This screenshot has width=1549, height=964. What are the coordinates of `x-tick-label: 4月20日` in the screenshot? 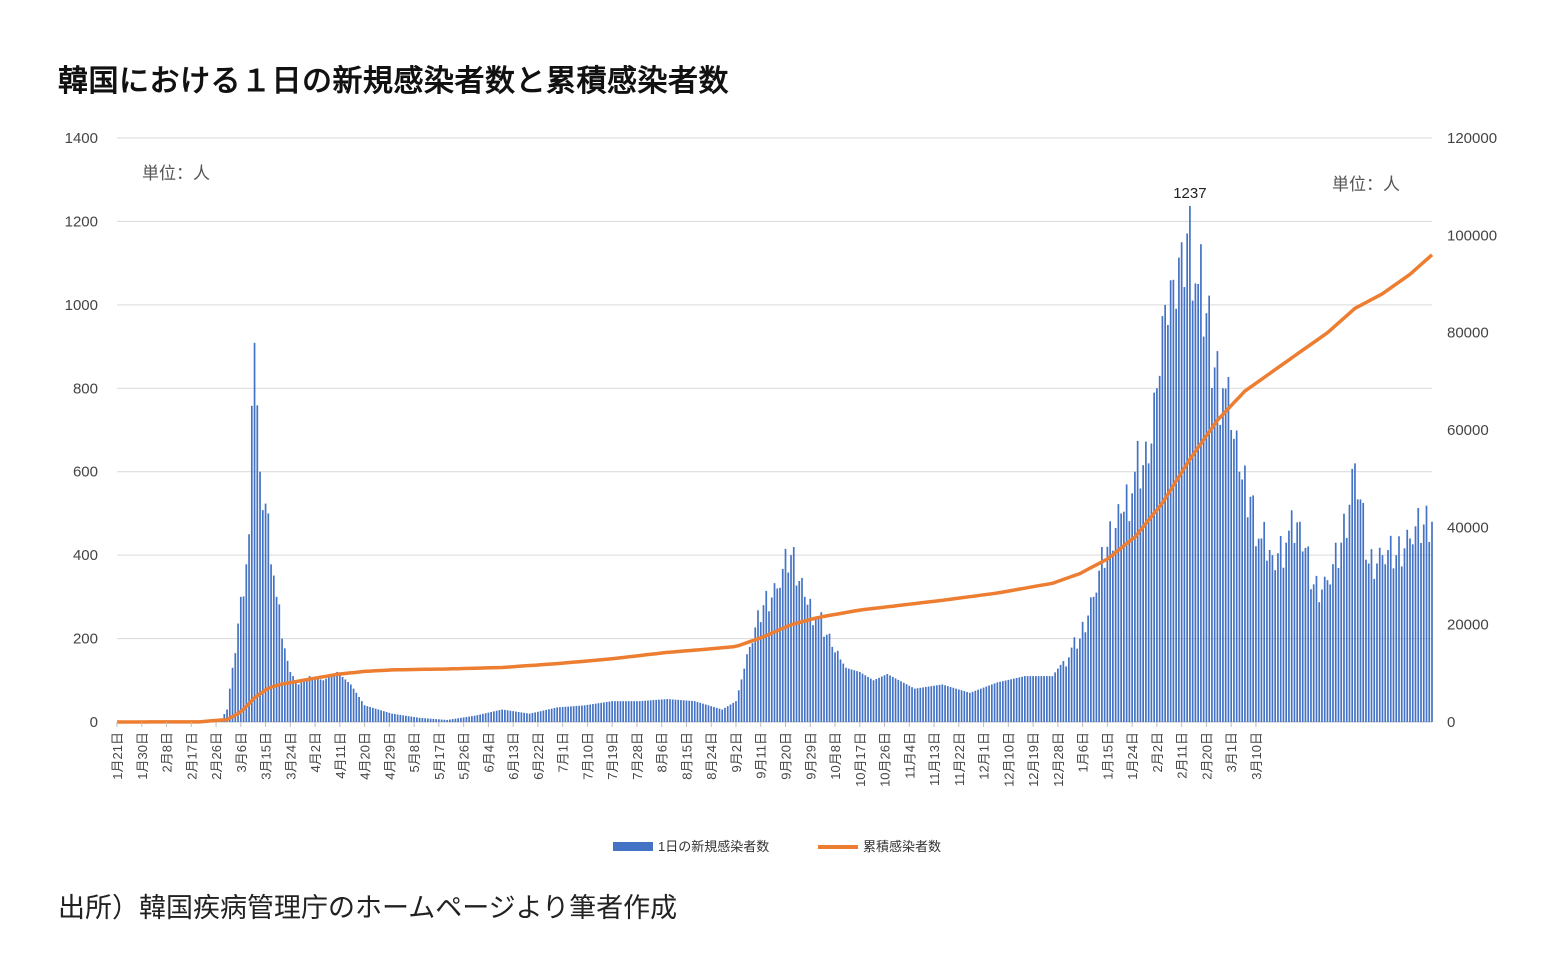 It's located at (365, 756).